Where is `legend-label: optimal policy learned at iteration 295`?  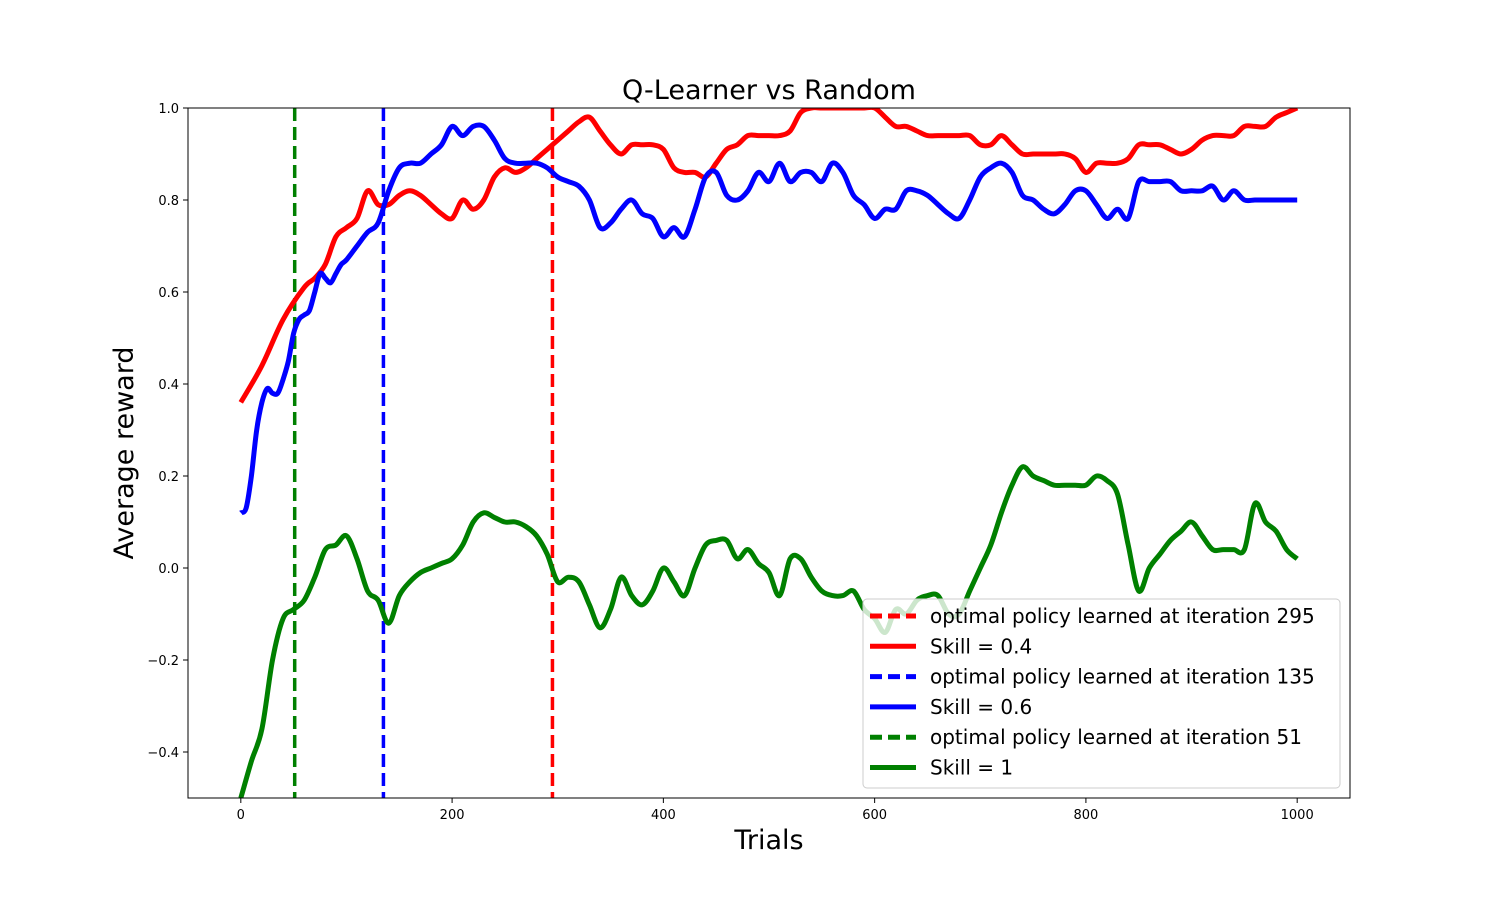
legend-label: optimal policy learned at iteration 295 is located at coordinates (1122, 616).